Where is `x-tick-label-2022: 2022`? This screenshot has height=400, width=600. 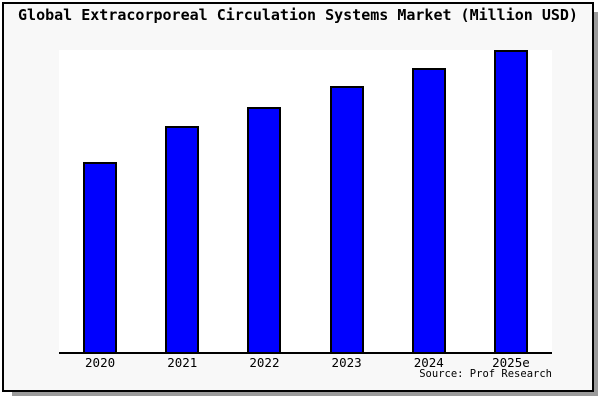 x-tick-label-2022: 2022 is located at coordinates (264, 362).